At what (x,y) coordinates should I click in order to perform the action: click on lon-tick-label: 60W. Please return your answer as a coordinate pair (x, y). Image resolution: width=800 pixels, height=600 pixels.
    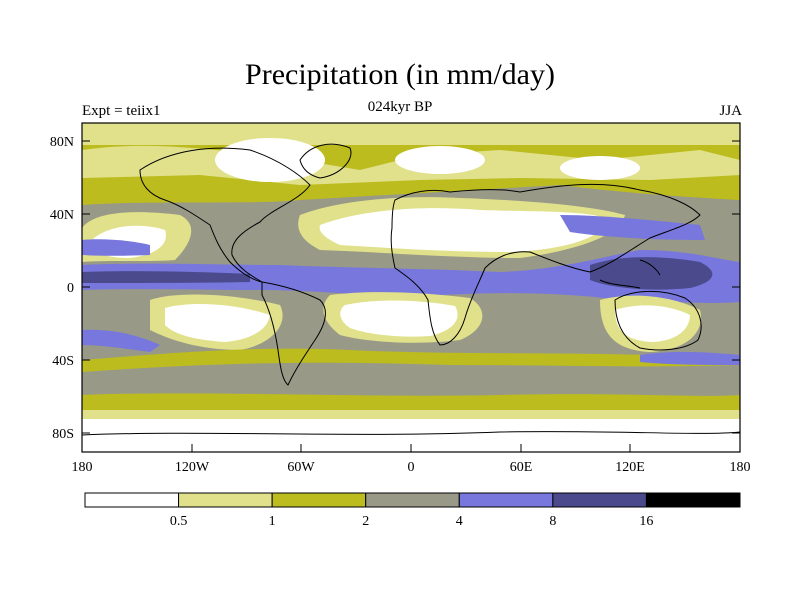
    Looking at the image, I should click on (301, 467).